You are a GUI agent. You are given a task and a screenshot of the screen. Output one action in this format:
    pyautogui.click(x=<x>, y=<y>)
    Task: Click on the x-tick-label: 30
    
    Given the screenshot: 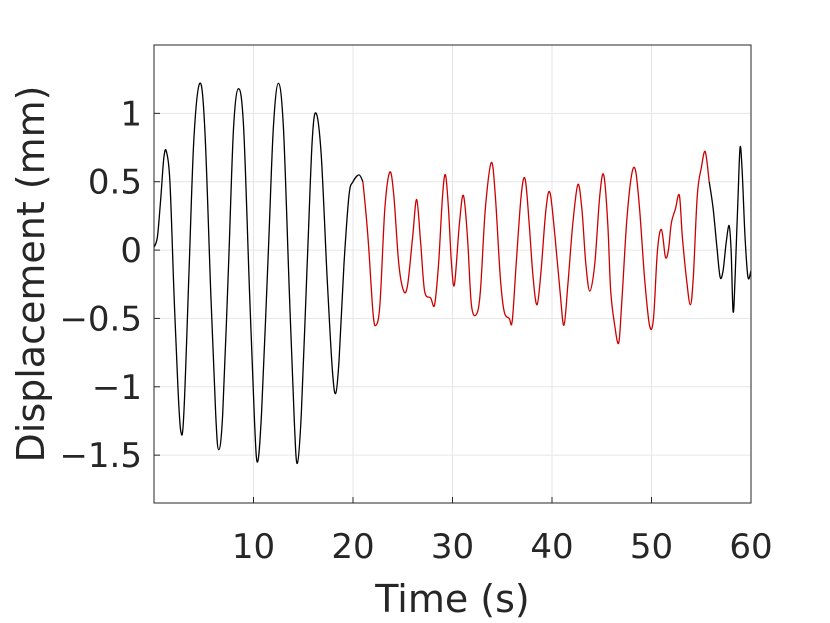 What is the action you would take?
    pyautogui.click(x=452, y=547)
    